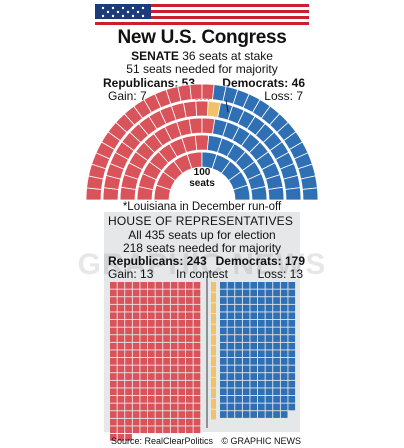 Image resolution: width=404 pixels, height=448 pixels. I want to click on source-note: Source: RealClearPolitics, so click(162, 441).